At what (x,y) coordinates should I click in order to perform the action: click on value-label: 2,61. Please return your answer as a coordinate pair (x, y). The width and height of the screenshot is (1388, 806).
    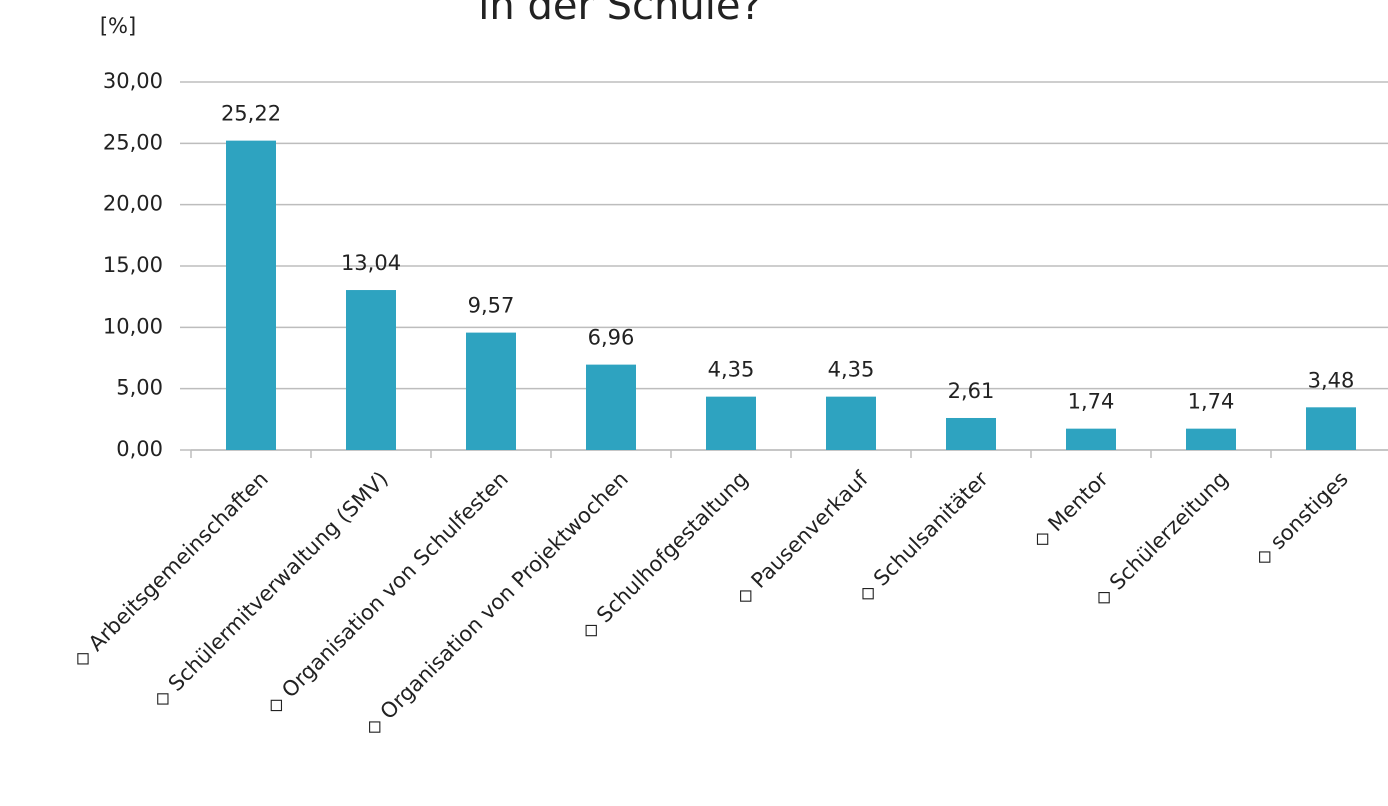
    Looking at the image, I should click on (971, 391).